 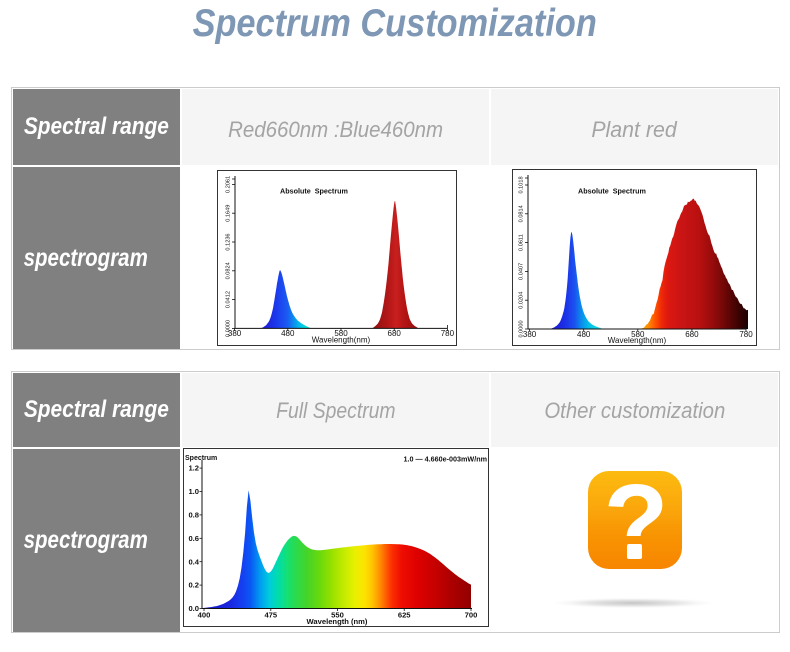 I want to click on svg-text: 0.0814, so click(x=522, y=213).